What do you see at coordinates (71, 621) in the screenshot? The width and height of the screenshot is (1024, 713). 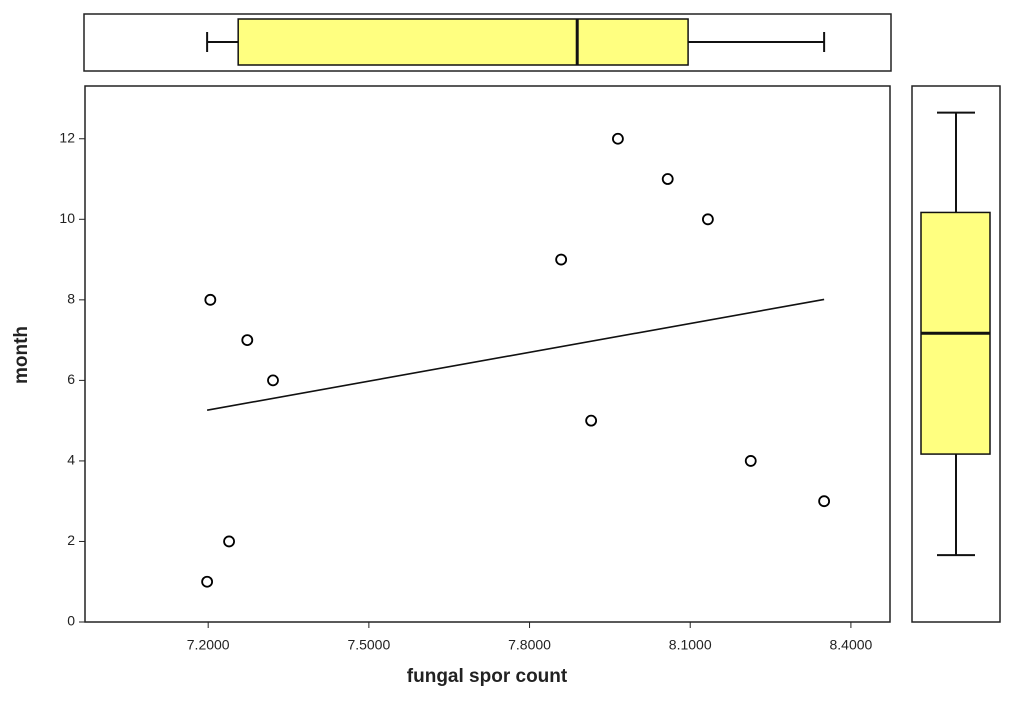 I see `y-tick-label: 0` at bounding box center [71, 621].